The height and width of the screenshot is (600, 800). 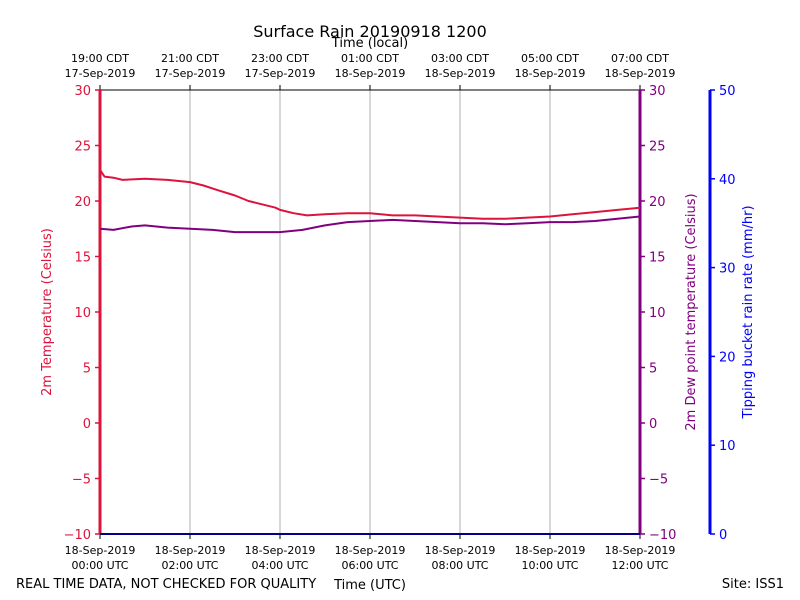 What do you see at coordinates (82, 147) in the screenshot?
I see `left-axis-tick-label: 25` at bounding box center [82, 147].